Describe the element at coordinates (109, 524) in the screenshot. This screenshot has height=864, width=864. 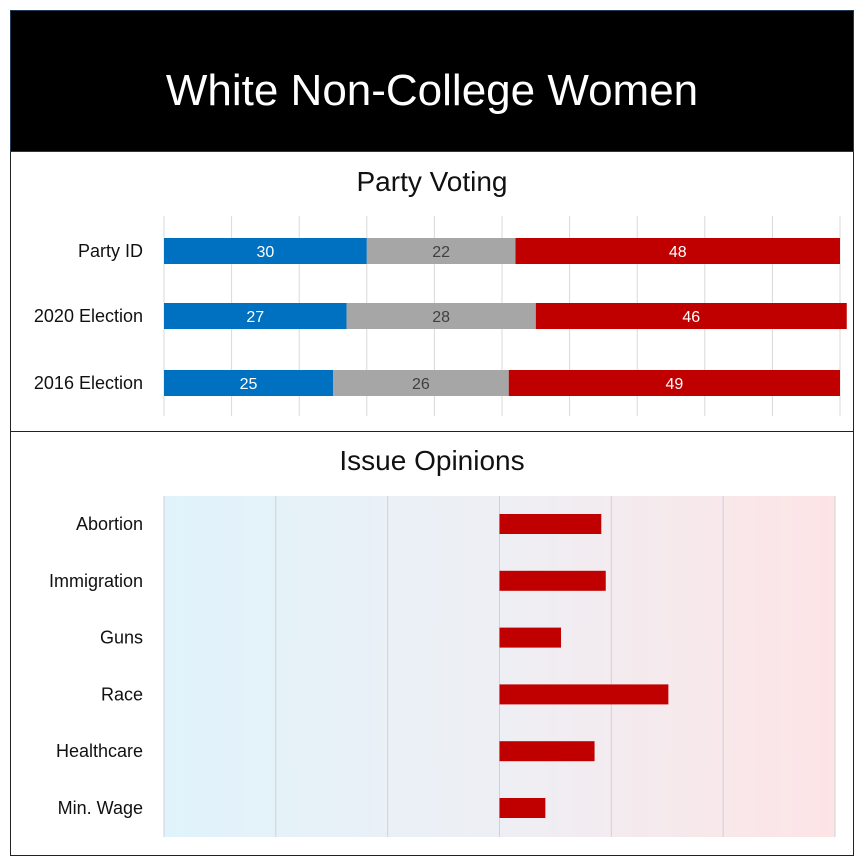
I see `category-label: Abortion` at that location.